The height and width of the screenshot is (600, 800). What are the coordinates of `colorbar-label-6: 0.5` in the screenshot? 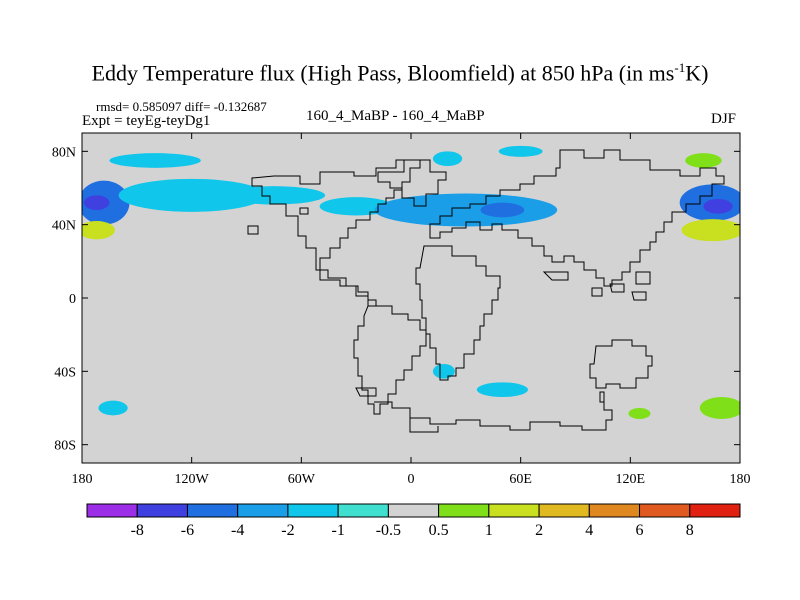 It's located at (439, 530).